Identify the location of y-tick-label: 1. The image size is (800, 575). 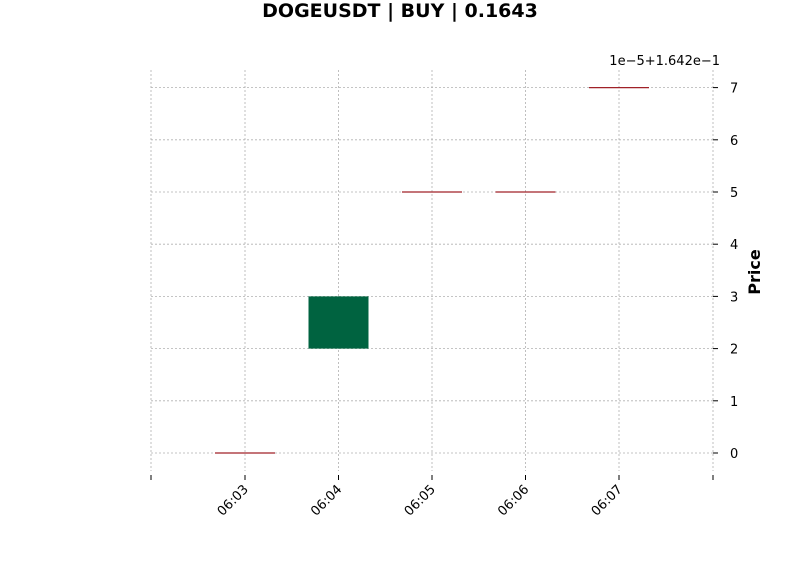
(734, 402).